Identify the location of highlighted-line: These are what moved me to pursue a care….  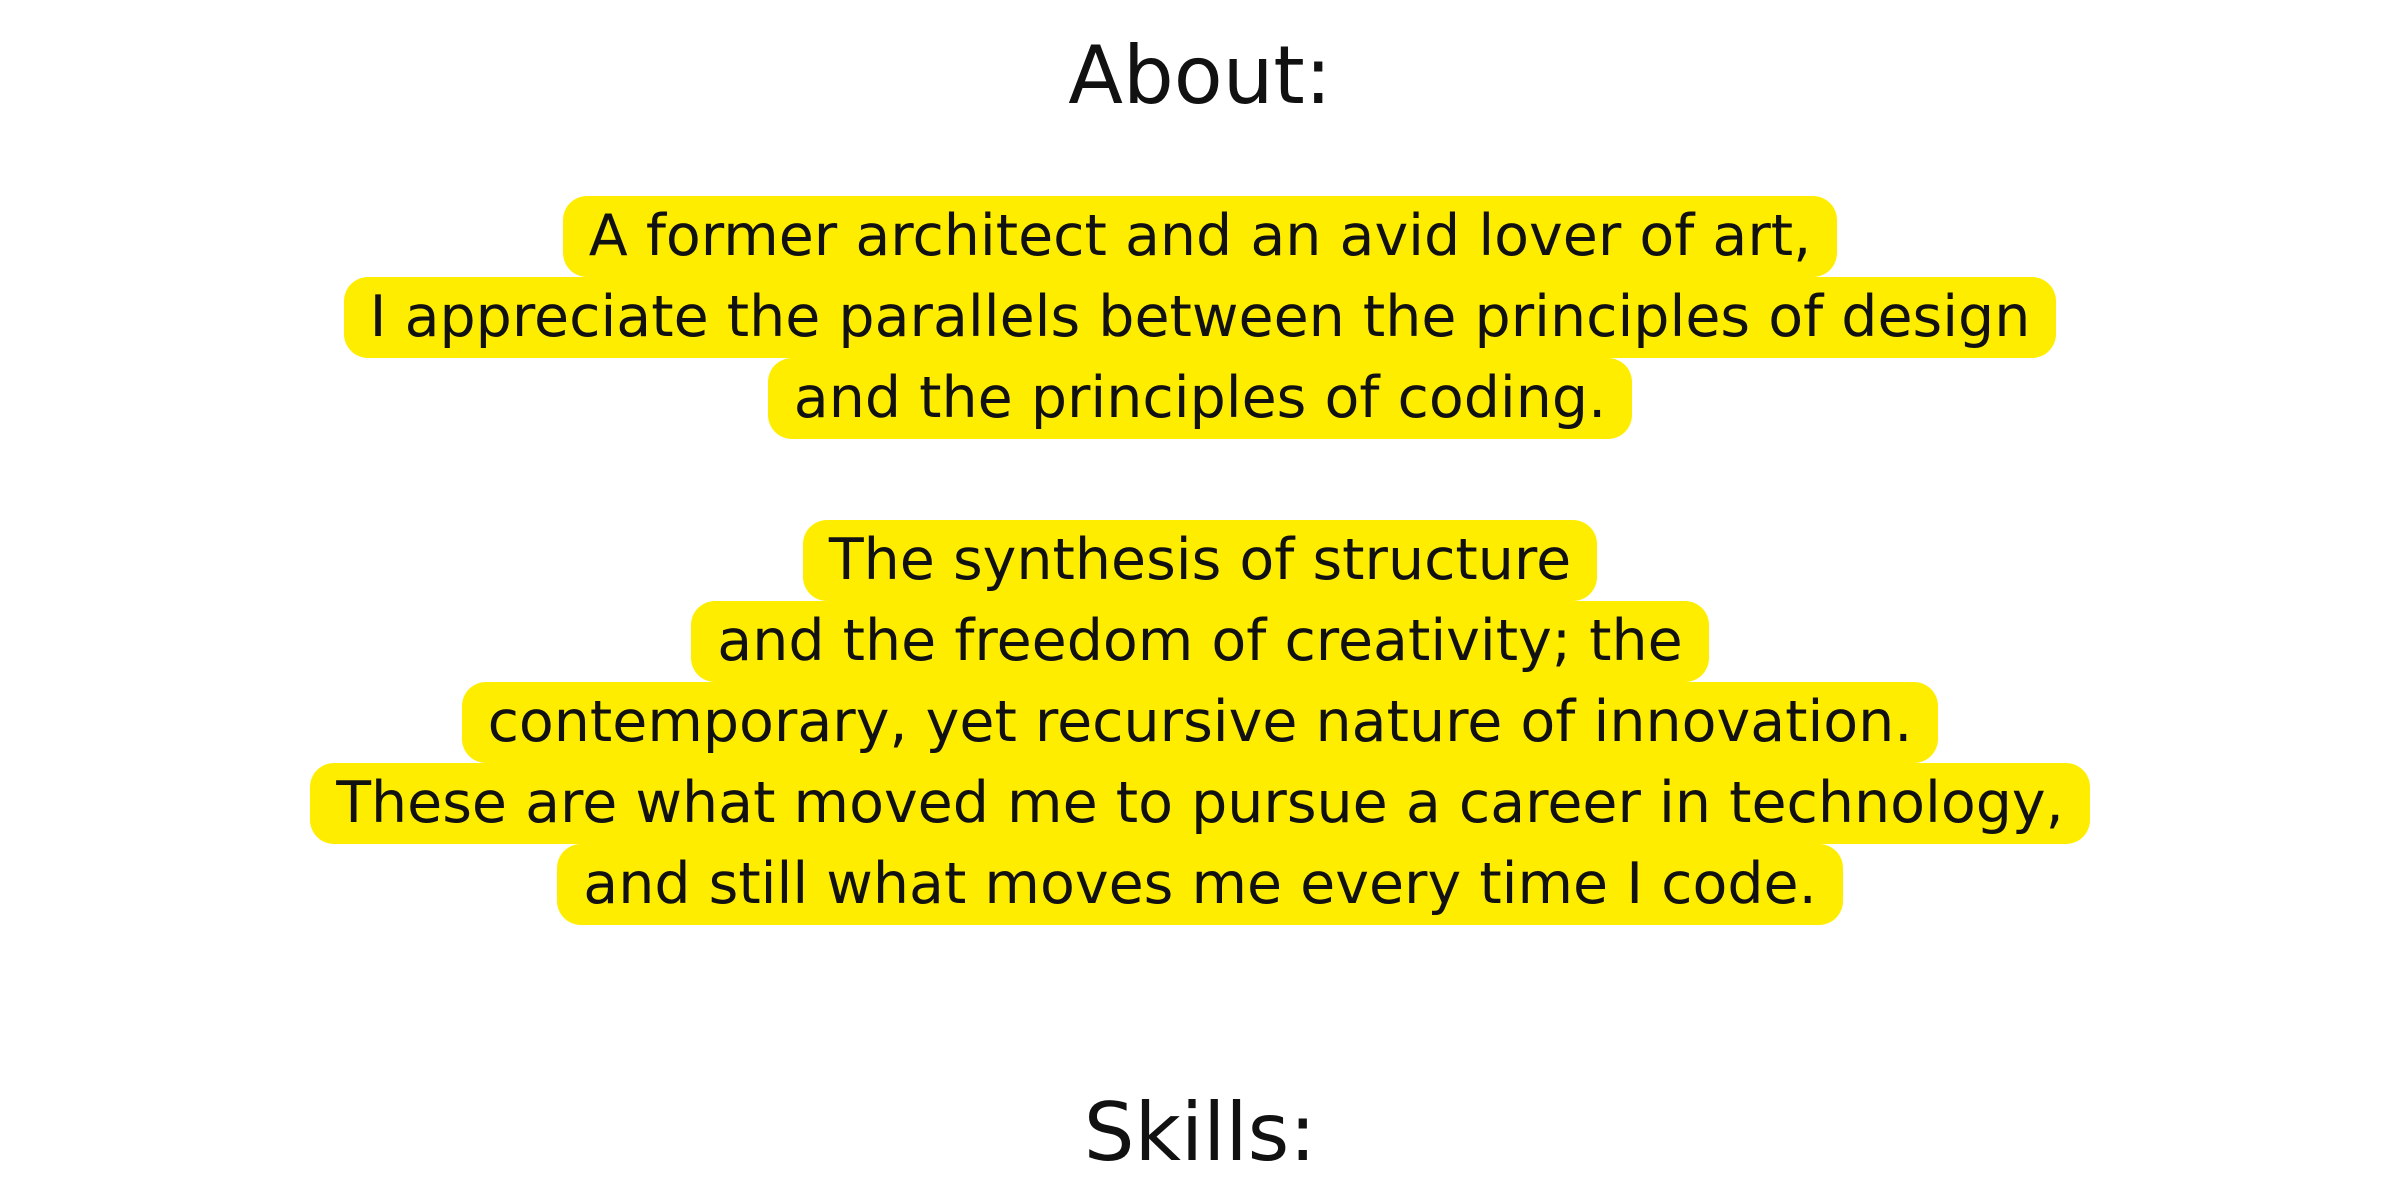
(1200, 803).